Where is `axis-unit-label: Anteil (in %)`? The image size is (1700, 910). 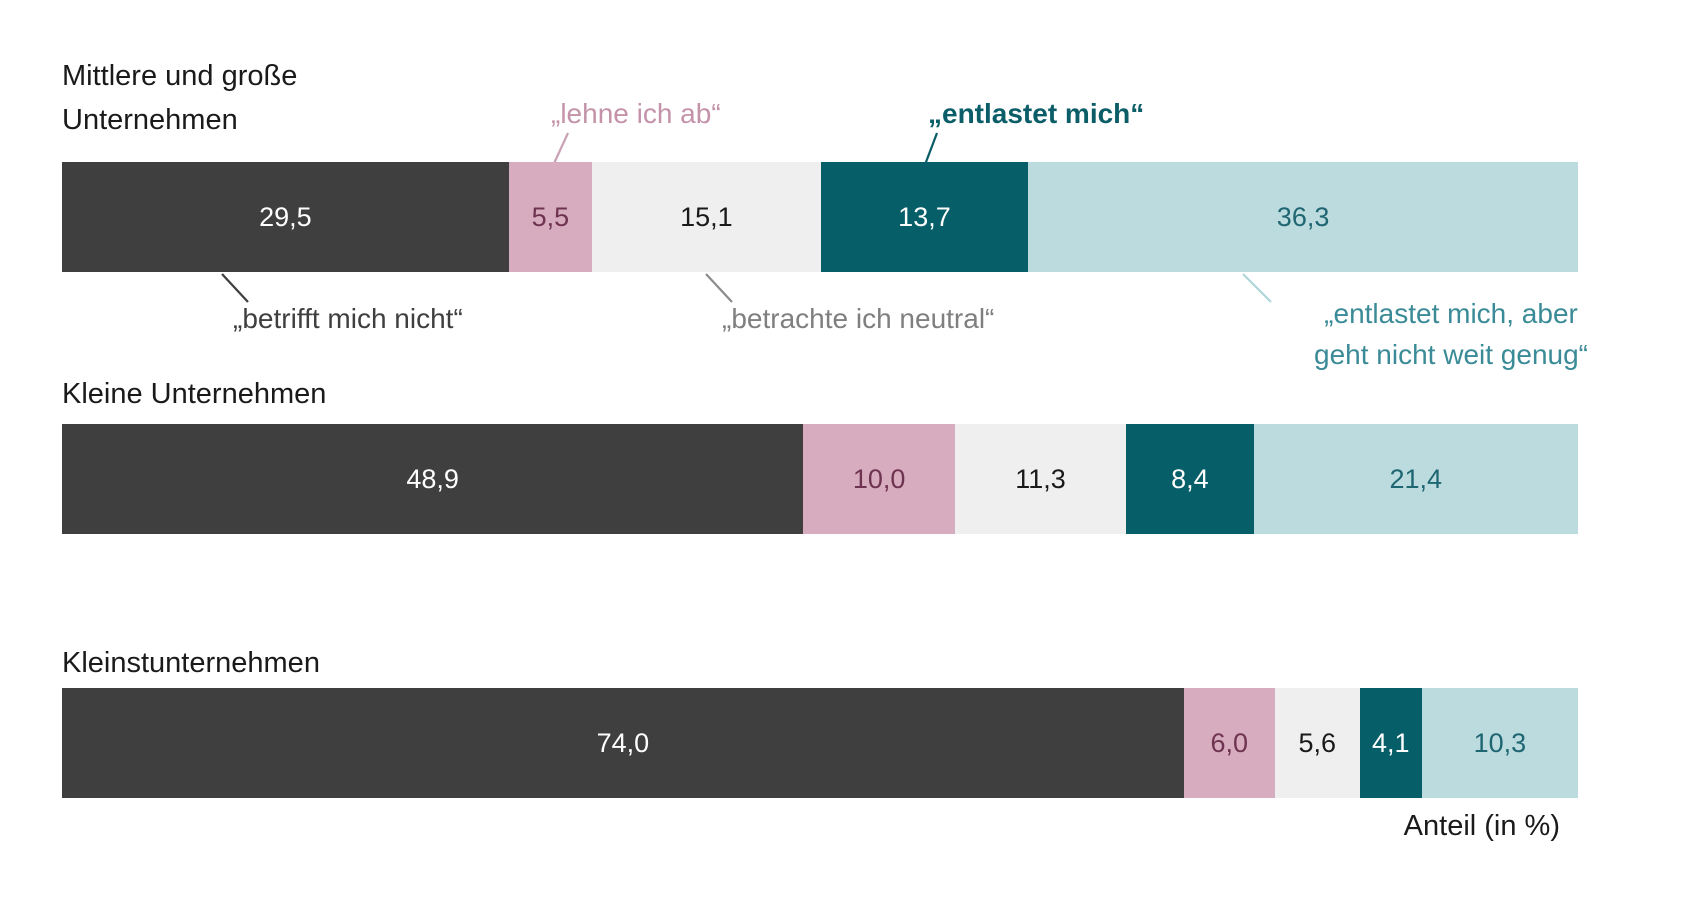 axis-unit-label: Anteil (in %) is located at coordinates (1481, 826).